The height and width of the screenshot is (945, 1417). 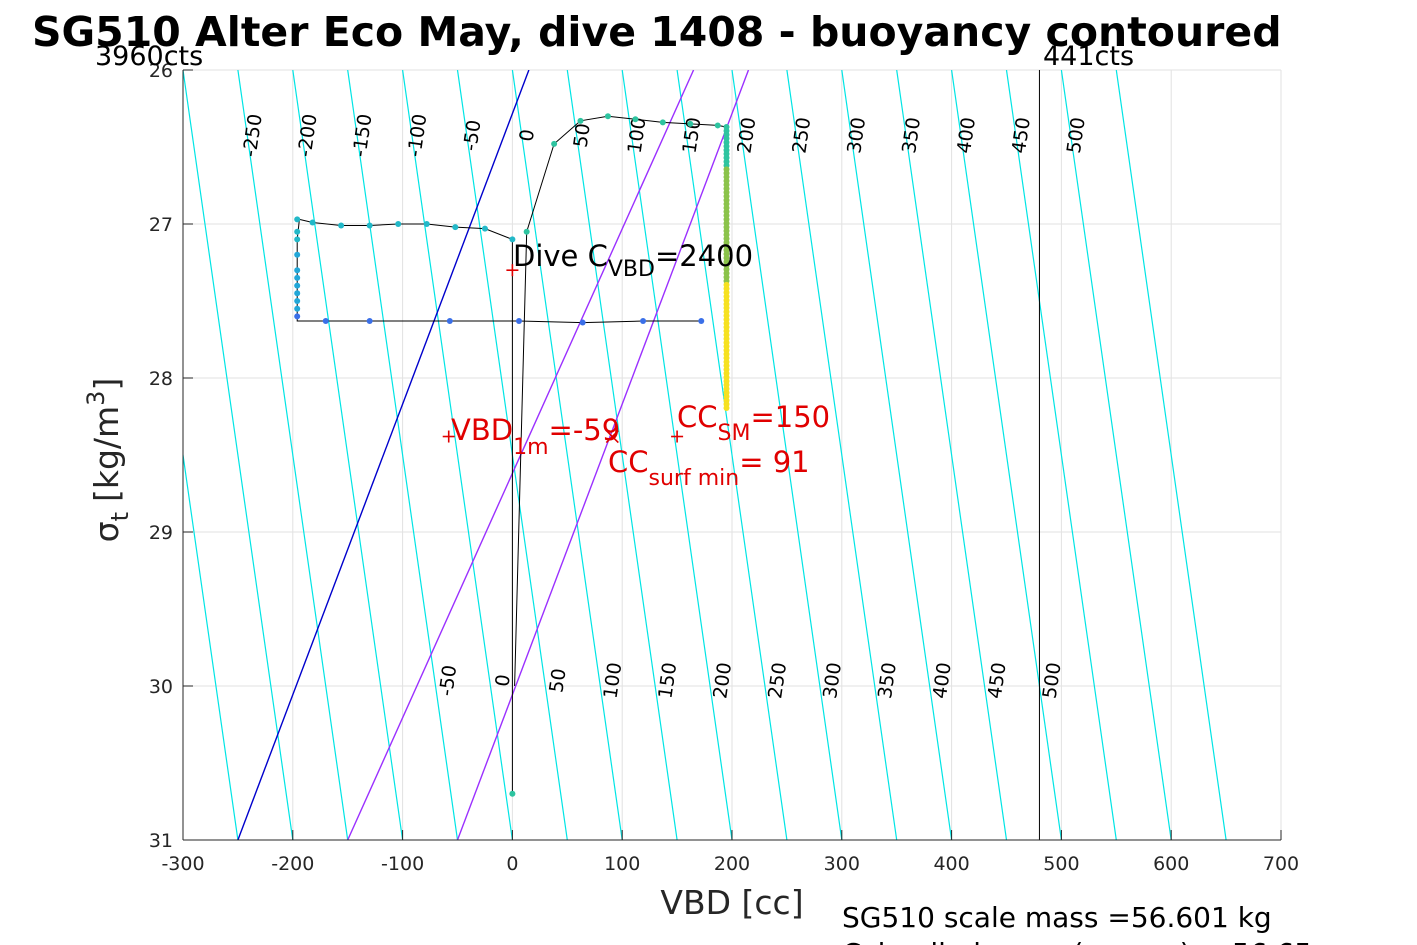 What do you see at coordinates (694, 478) in the screenshot?
I see `cc-surf-sub: surf min` at bounding box center [694, 478].